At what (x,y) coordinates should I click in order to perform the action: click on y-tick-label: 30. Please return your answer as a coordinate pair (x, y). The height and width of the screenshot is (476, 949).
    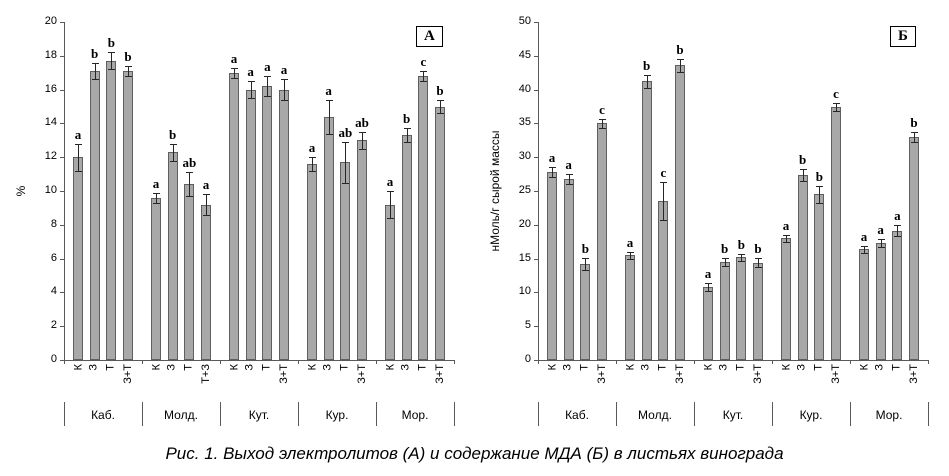
    Looking at the image, I should click on (524, 156).